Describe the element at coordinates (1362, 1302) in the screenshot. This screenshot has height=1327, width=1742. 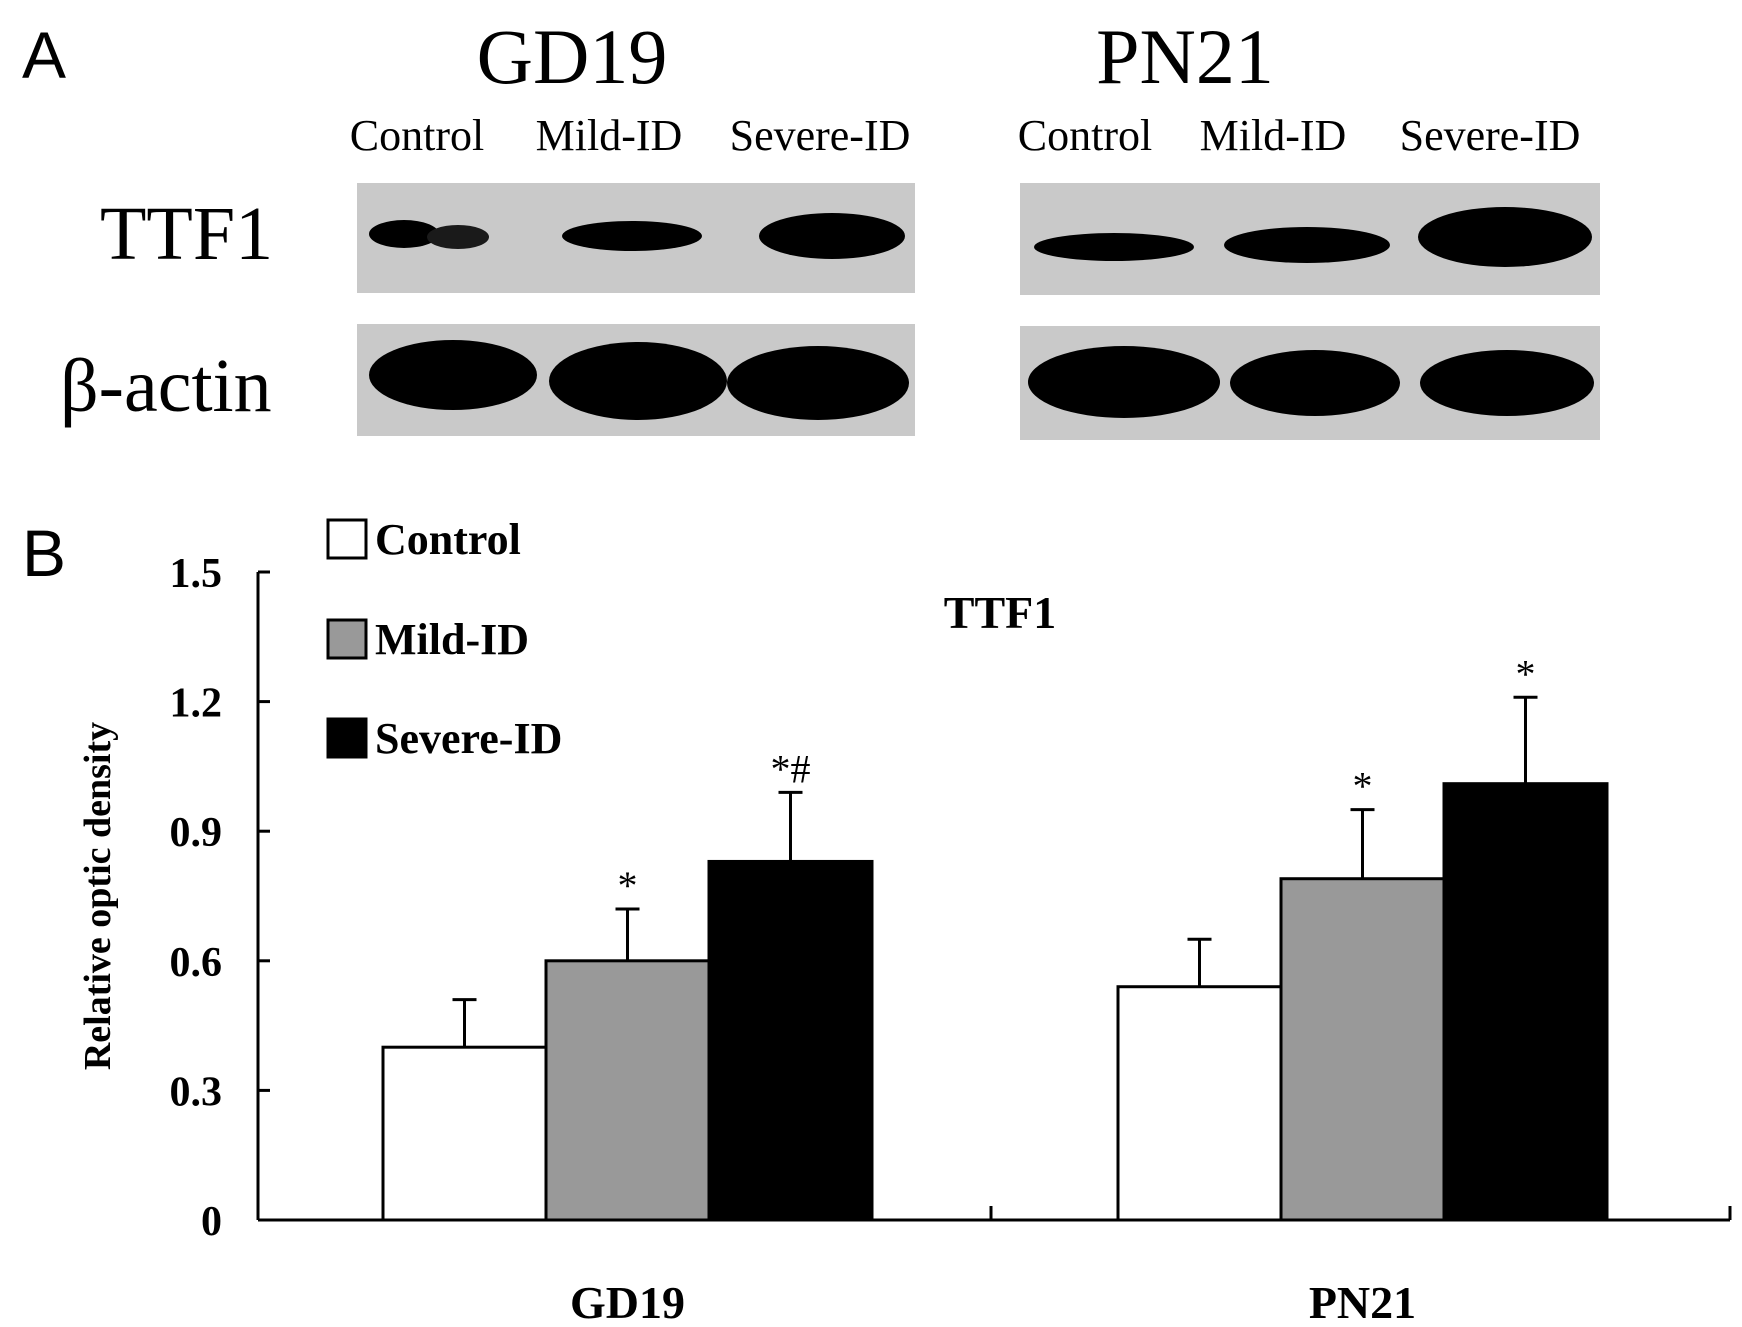
I see `x-category-label: PN21` at that location.